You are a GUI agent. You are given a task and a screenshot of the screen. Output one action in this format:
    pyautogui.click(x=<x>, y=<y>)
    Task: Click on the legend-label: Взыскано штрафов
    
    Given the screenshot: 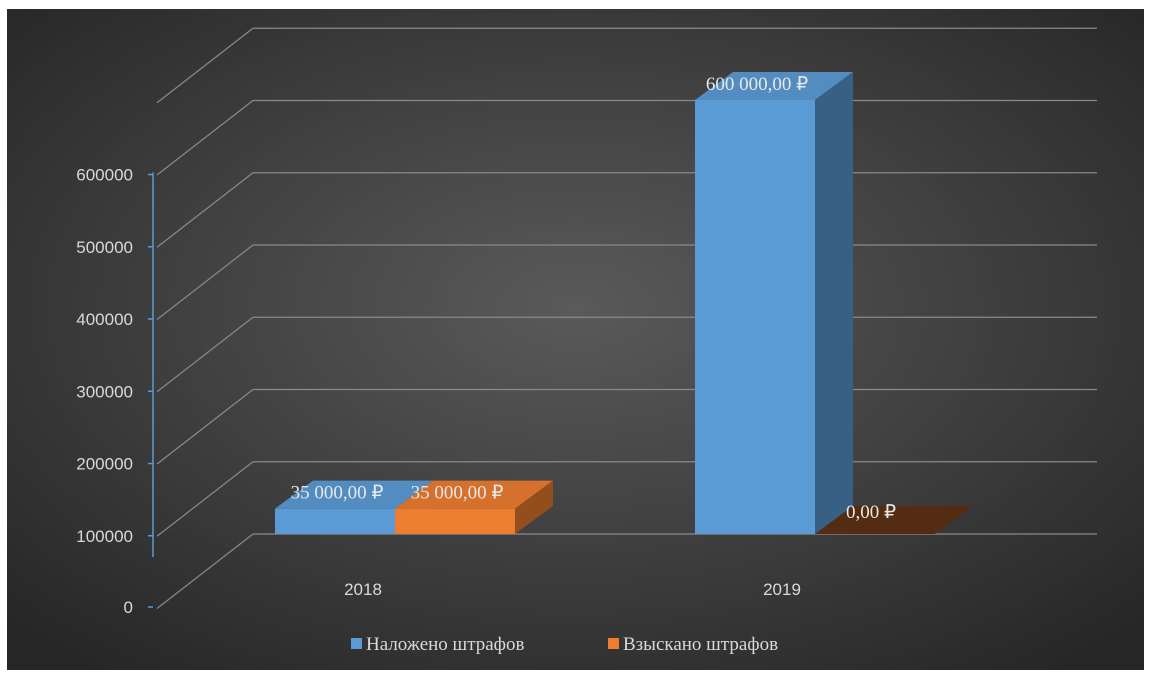 What is the action you would take?
    pyautogui.click(x=700, y=644)
    